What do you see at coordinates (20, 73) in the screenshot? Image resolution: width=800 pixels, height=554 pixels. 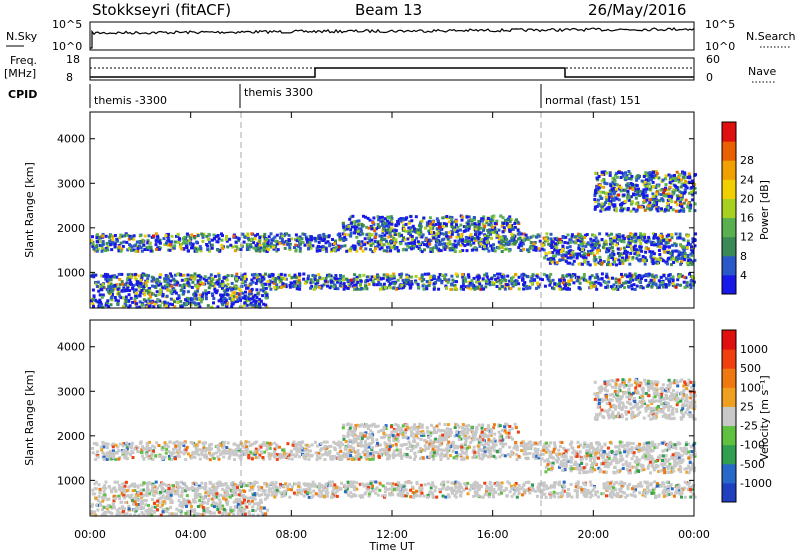 I see `freq-unit-label: [MHz]` at bounding box center [20, 73].